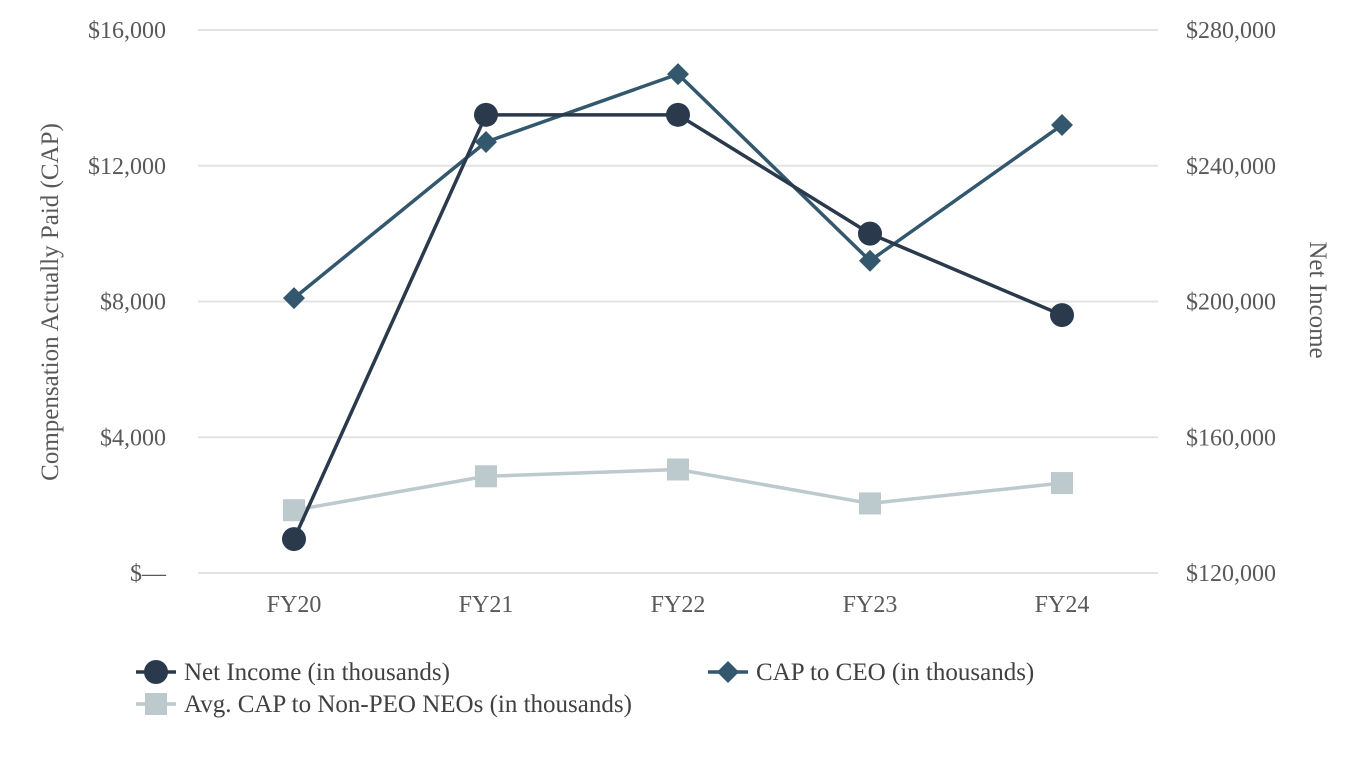 The image size is (1370, 760). I want to click on left-tick-label: $12,000, so click(127, 167).